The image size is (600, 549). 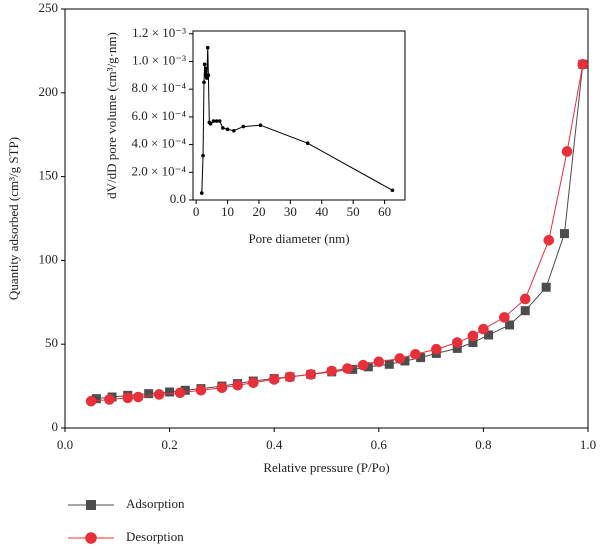 I want to click on x-axis-title: Relative pressure (P/Po), so click(x=326, y=467).